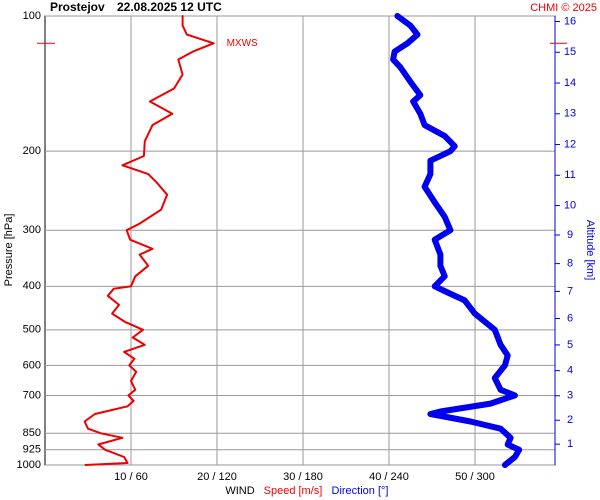 The width and height of the screenshot is (600, 500). What do you see at coordinates (570, 83) in the screenshot?
I see `y2-tick-label: 14` at bounding box center [570, 83].